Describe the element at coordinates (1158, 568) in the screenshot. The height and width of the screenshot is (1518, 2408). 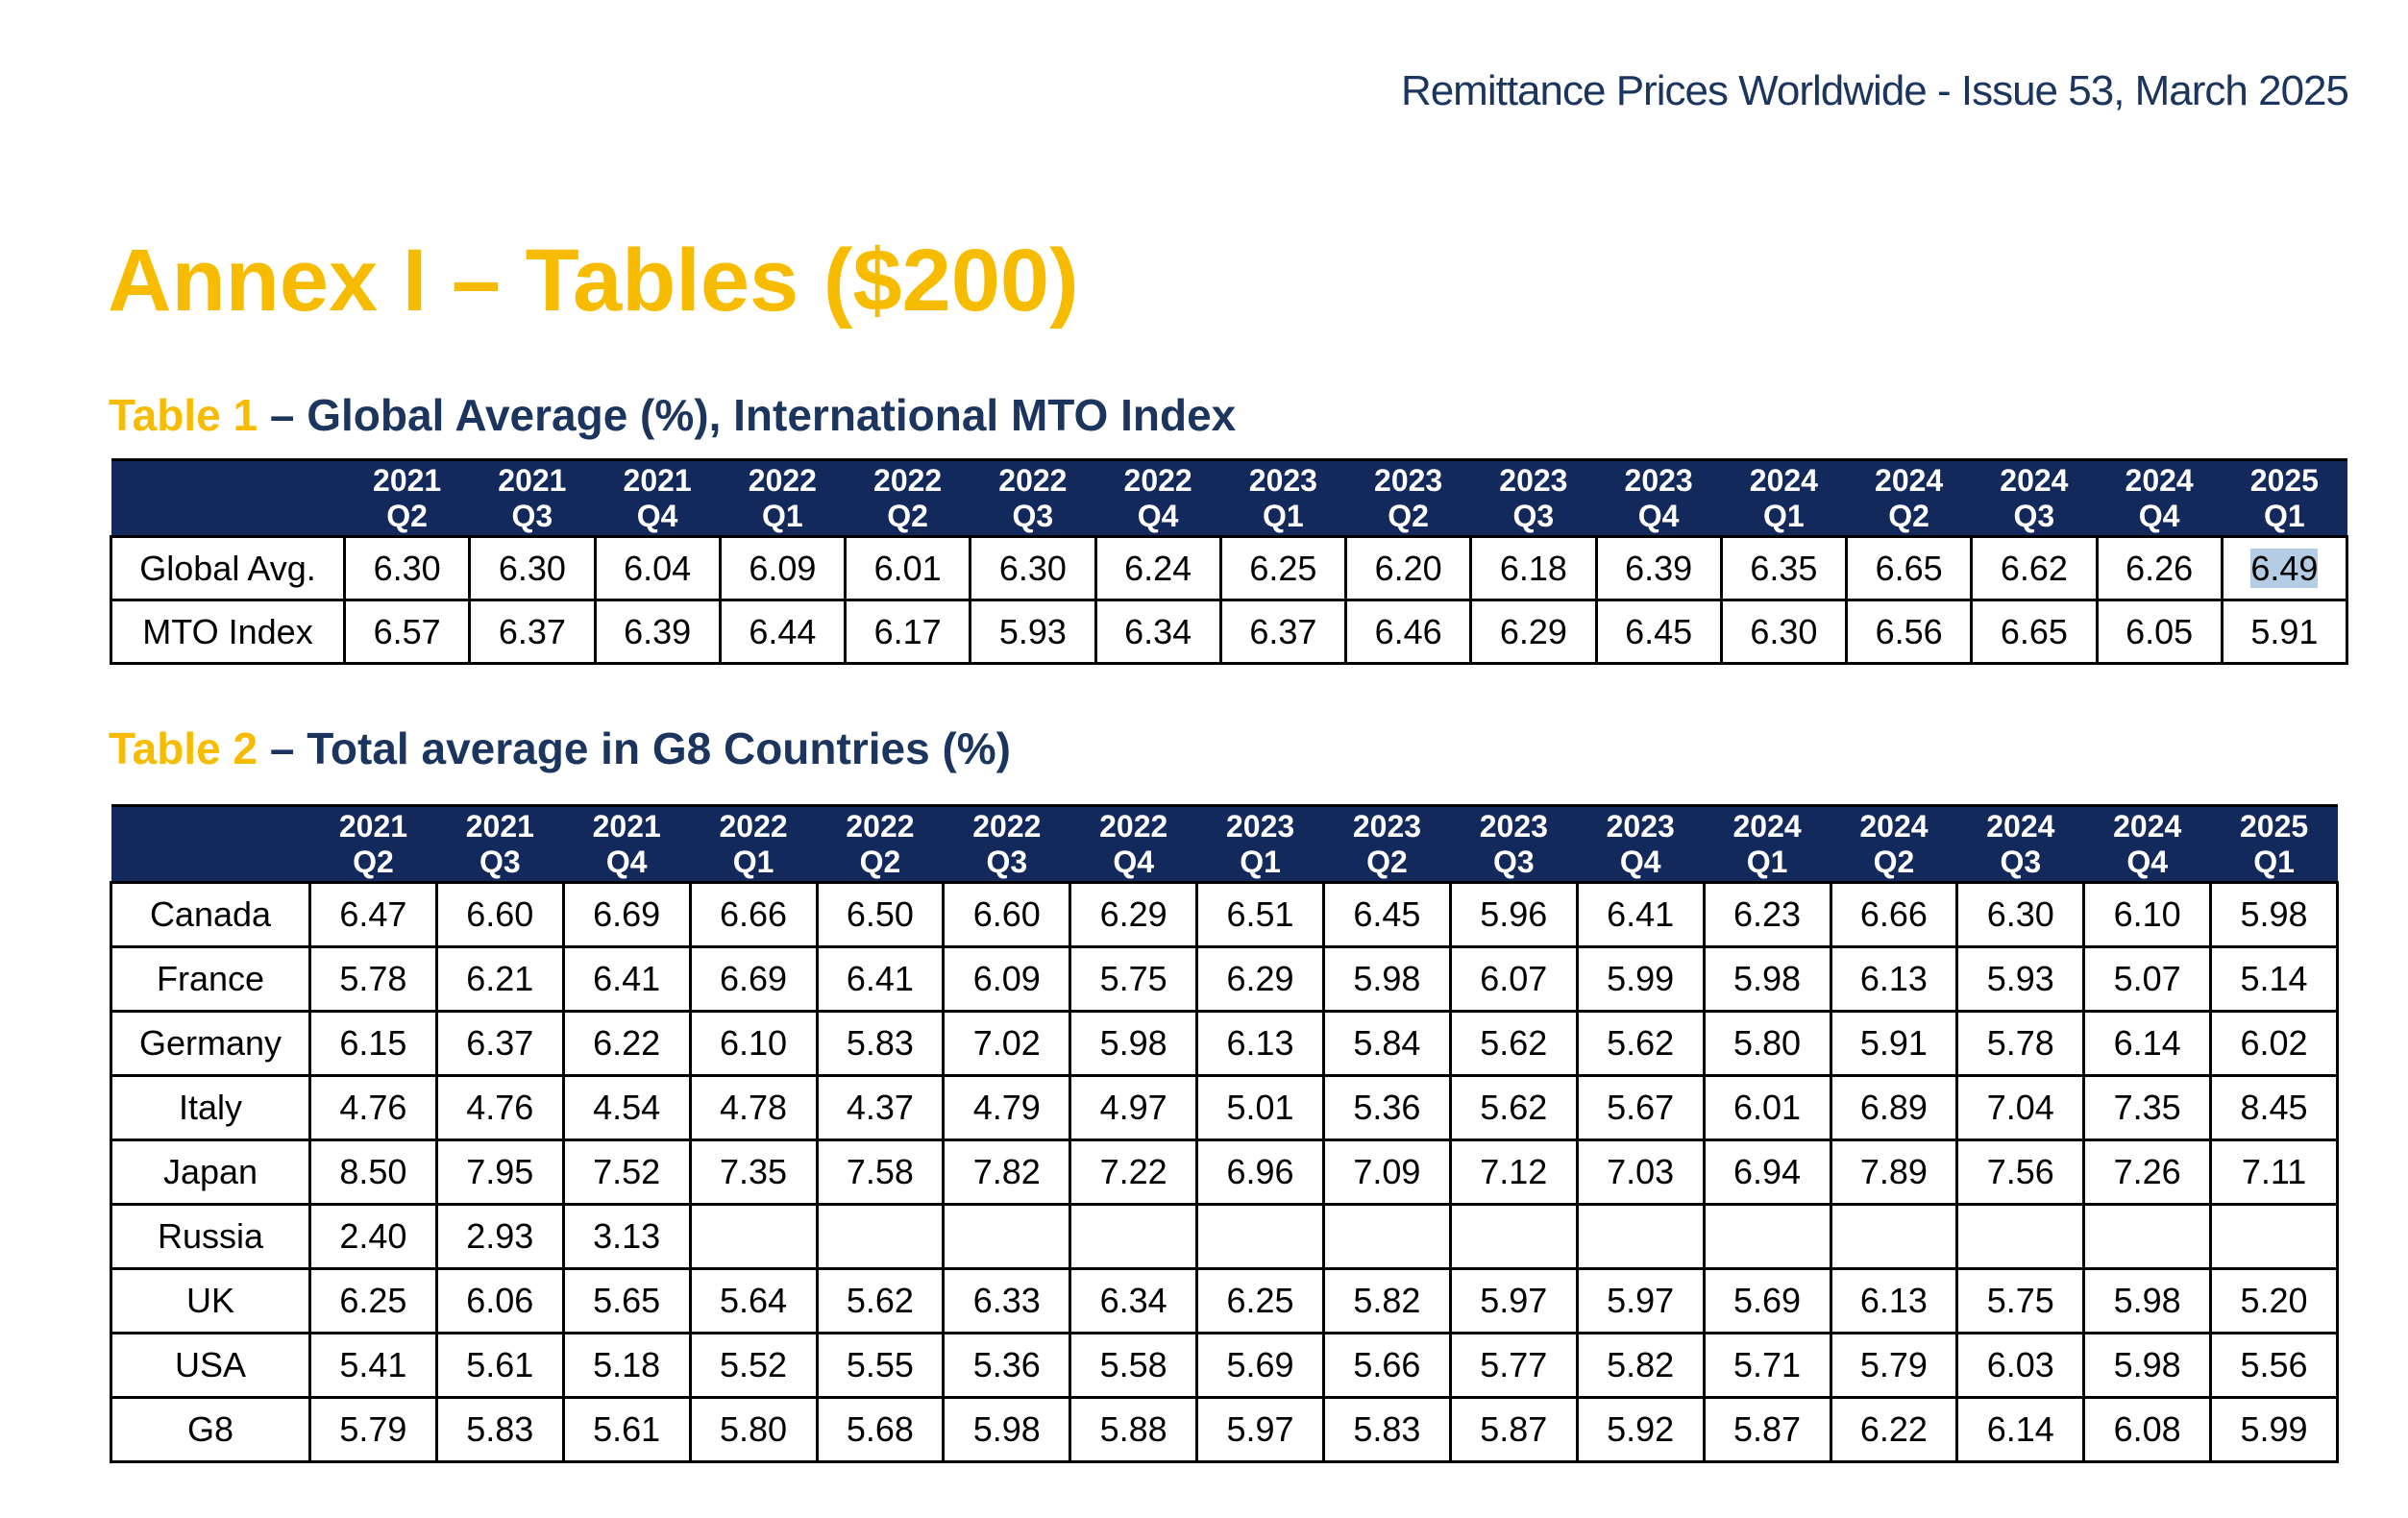
I see `cell: 6.24` at that location.